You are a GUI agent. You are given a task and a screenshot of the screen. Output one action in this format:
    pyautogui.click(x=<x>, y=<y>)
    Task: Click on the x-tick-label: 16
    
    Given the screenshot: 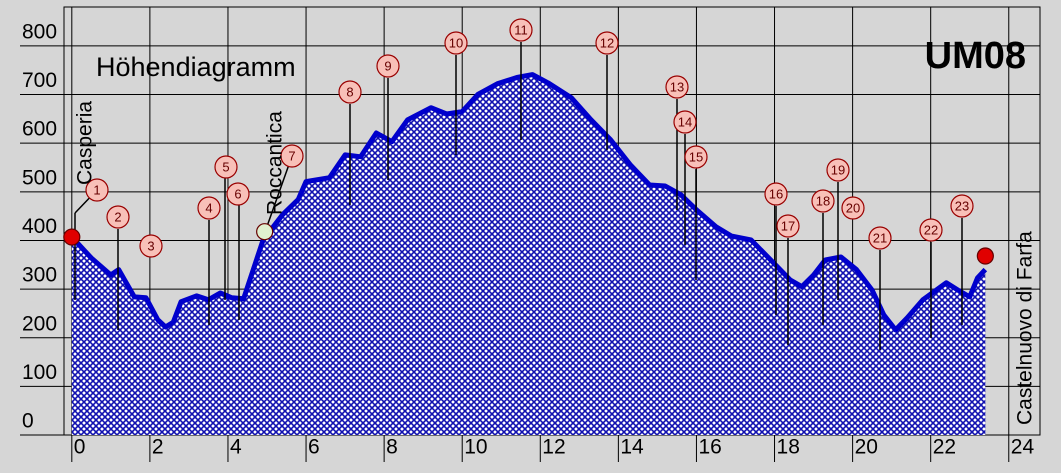 What is the action you would take?
    pyautogui.click(x=709, y=447)
    